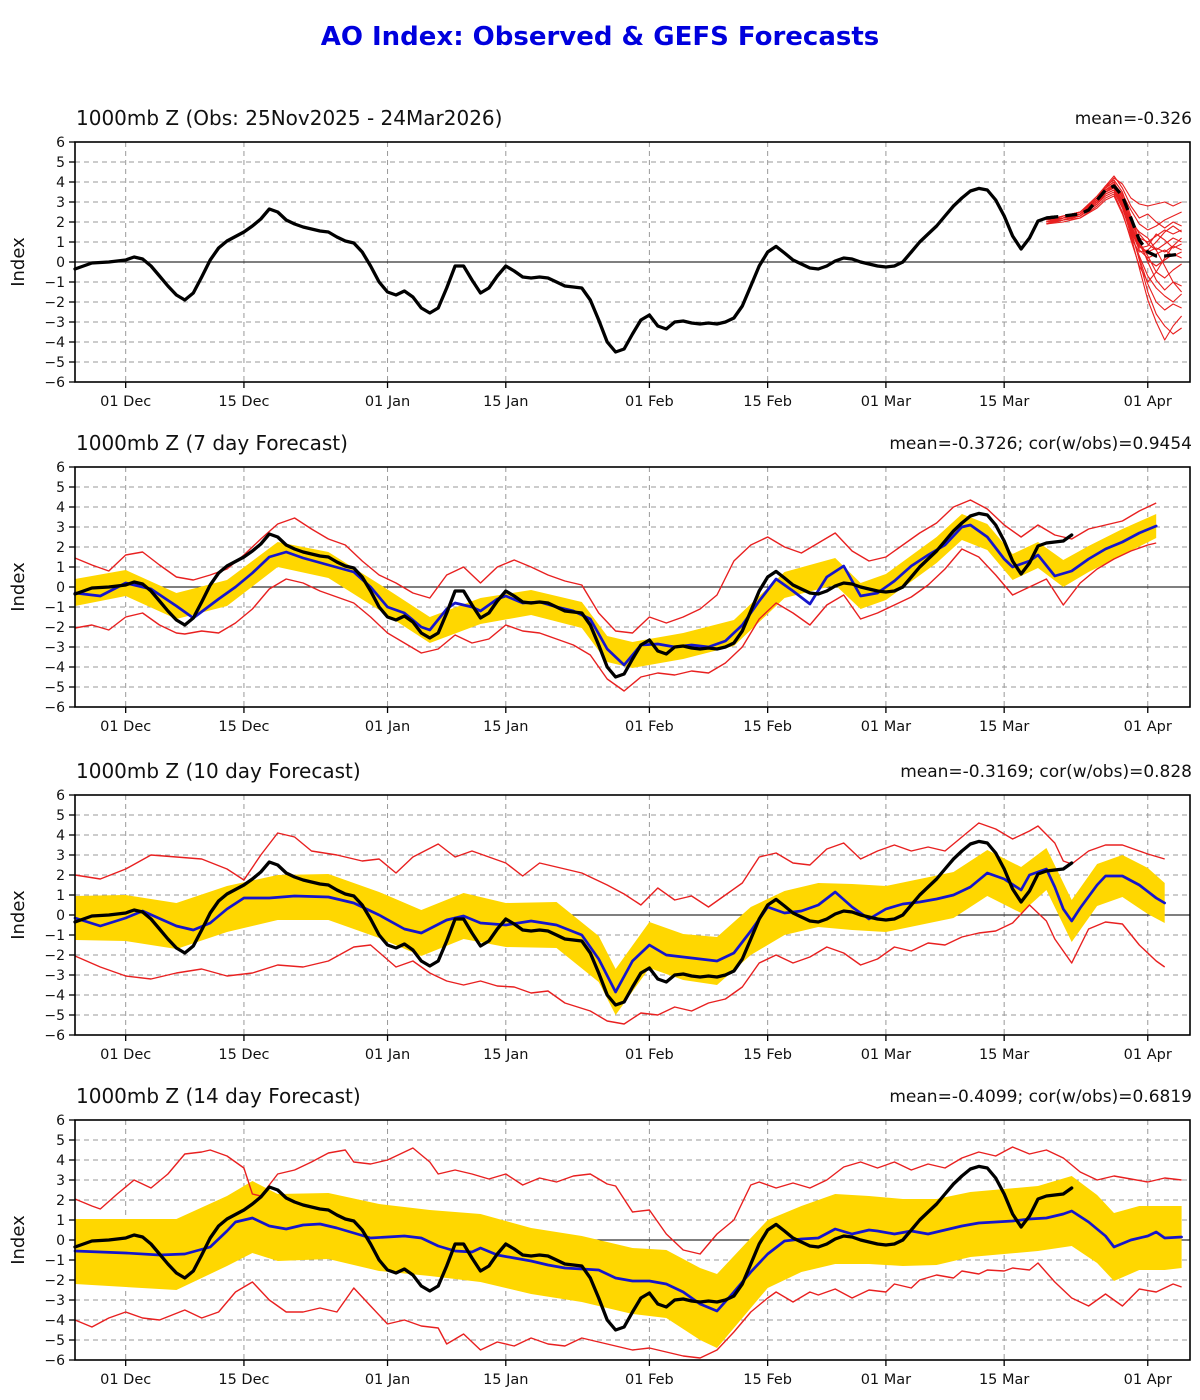  What do you see at coordinates (1046, 772) in the screenshot?
I see `panel3-stats: mean=-0.3169; cor(w/obs)=0.828` at bounding box center [1046, 772].